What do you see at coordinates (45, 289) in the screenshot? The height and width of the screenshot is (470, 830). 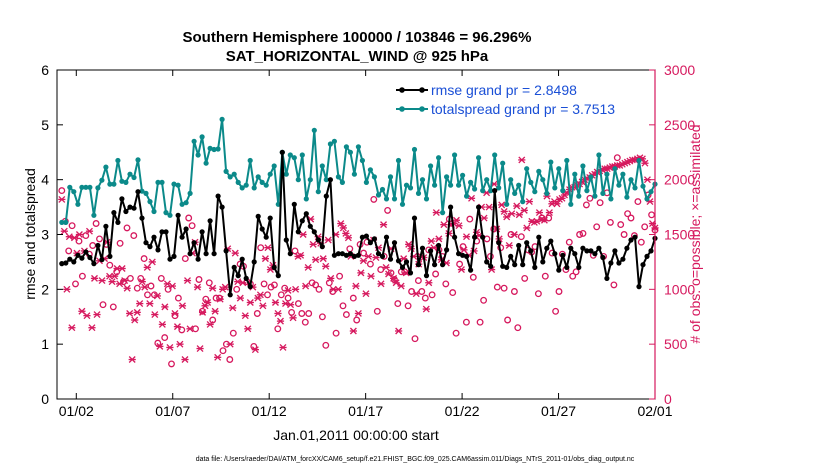 I see `y-tick-label: 2` at bounding box center [45, 289].